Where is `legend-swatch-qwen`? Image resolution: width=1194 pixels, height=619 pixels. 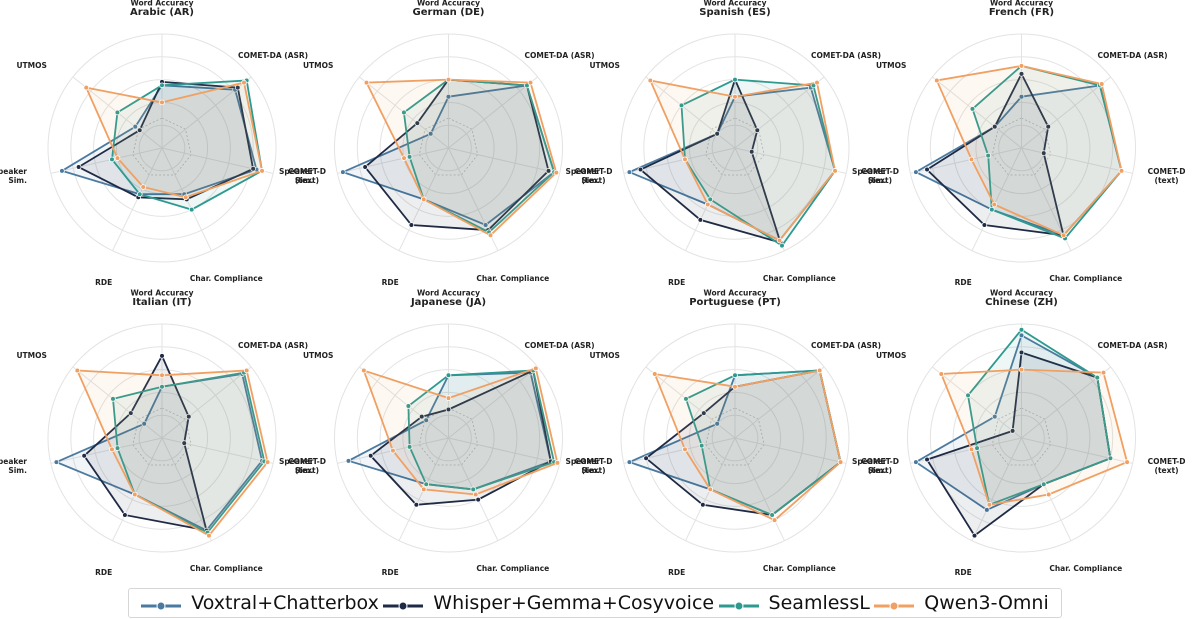
legend-swatch-qwen is located at coordinates (894, 604).